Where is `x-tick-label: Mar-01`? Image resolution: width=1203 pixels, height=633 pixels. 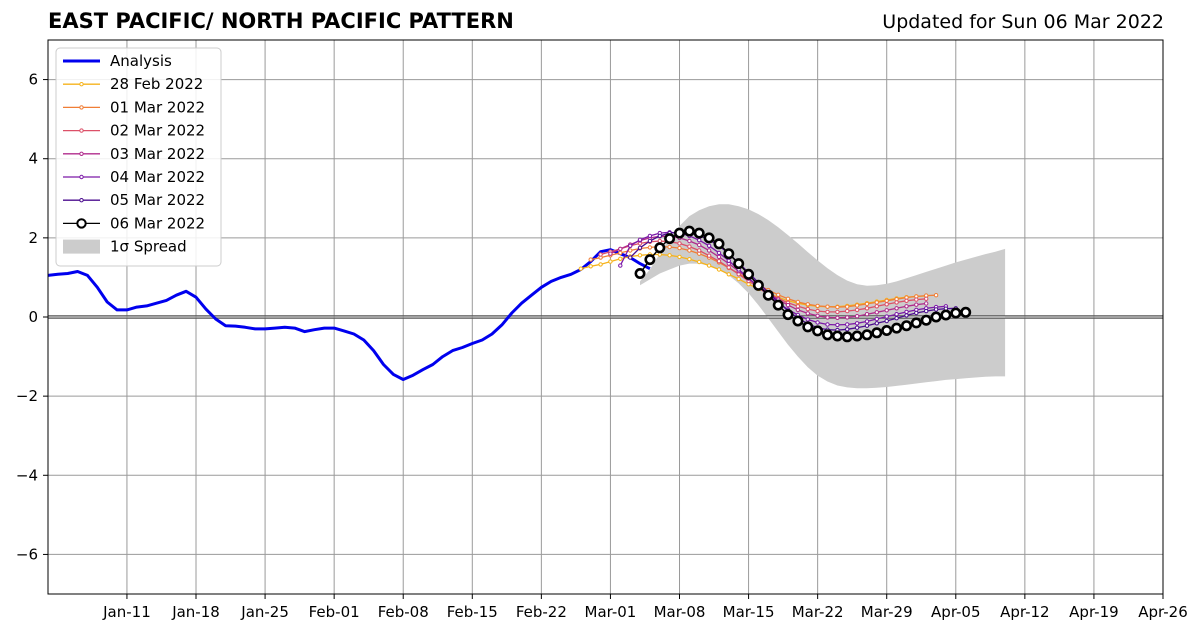
x-tick-label: Mar-01 is located at coordinates (611, 612).